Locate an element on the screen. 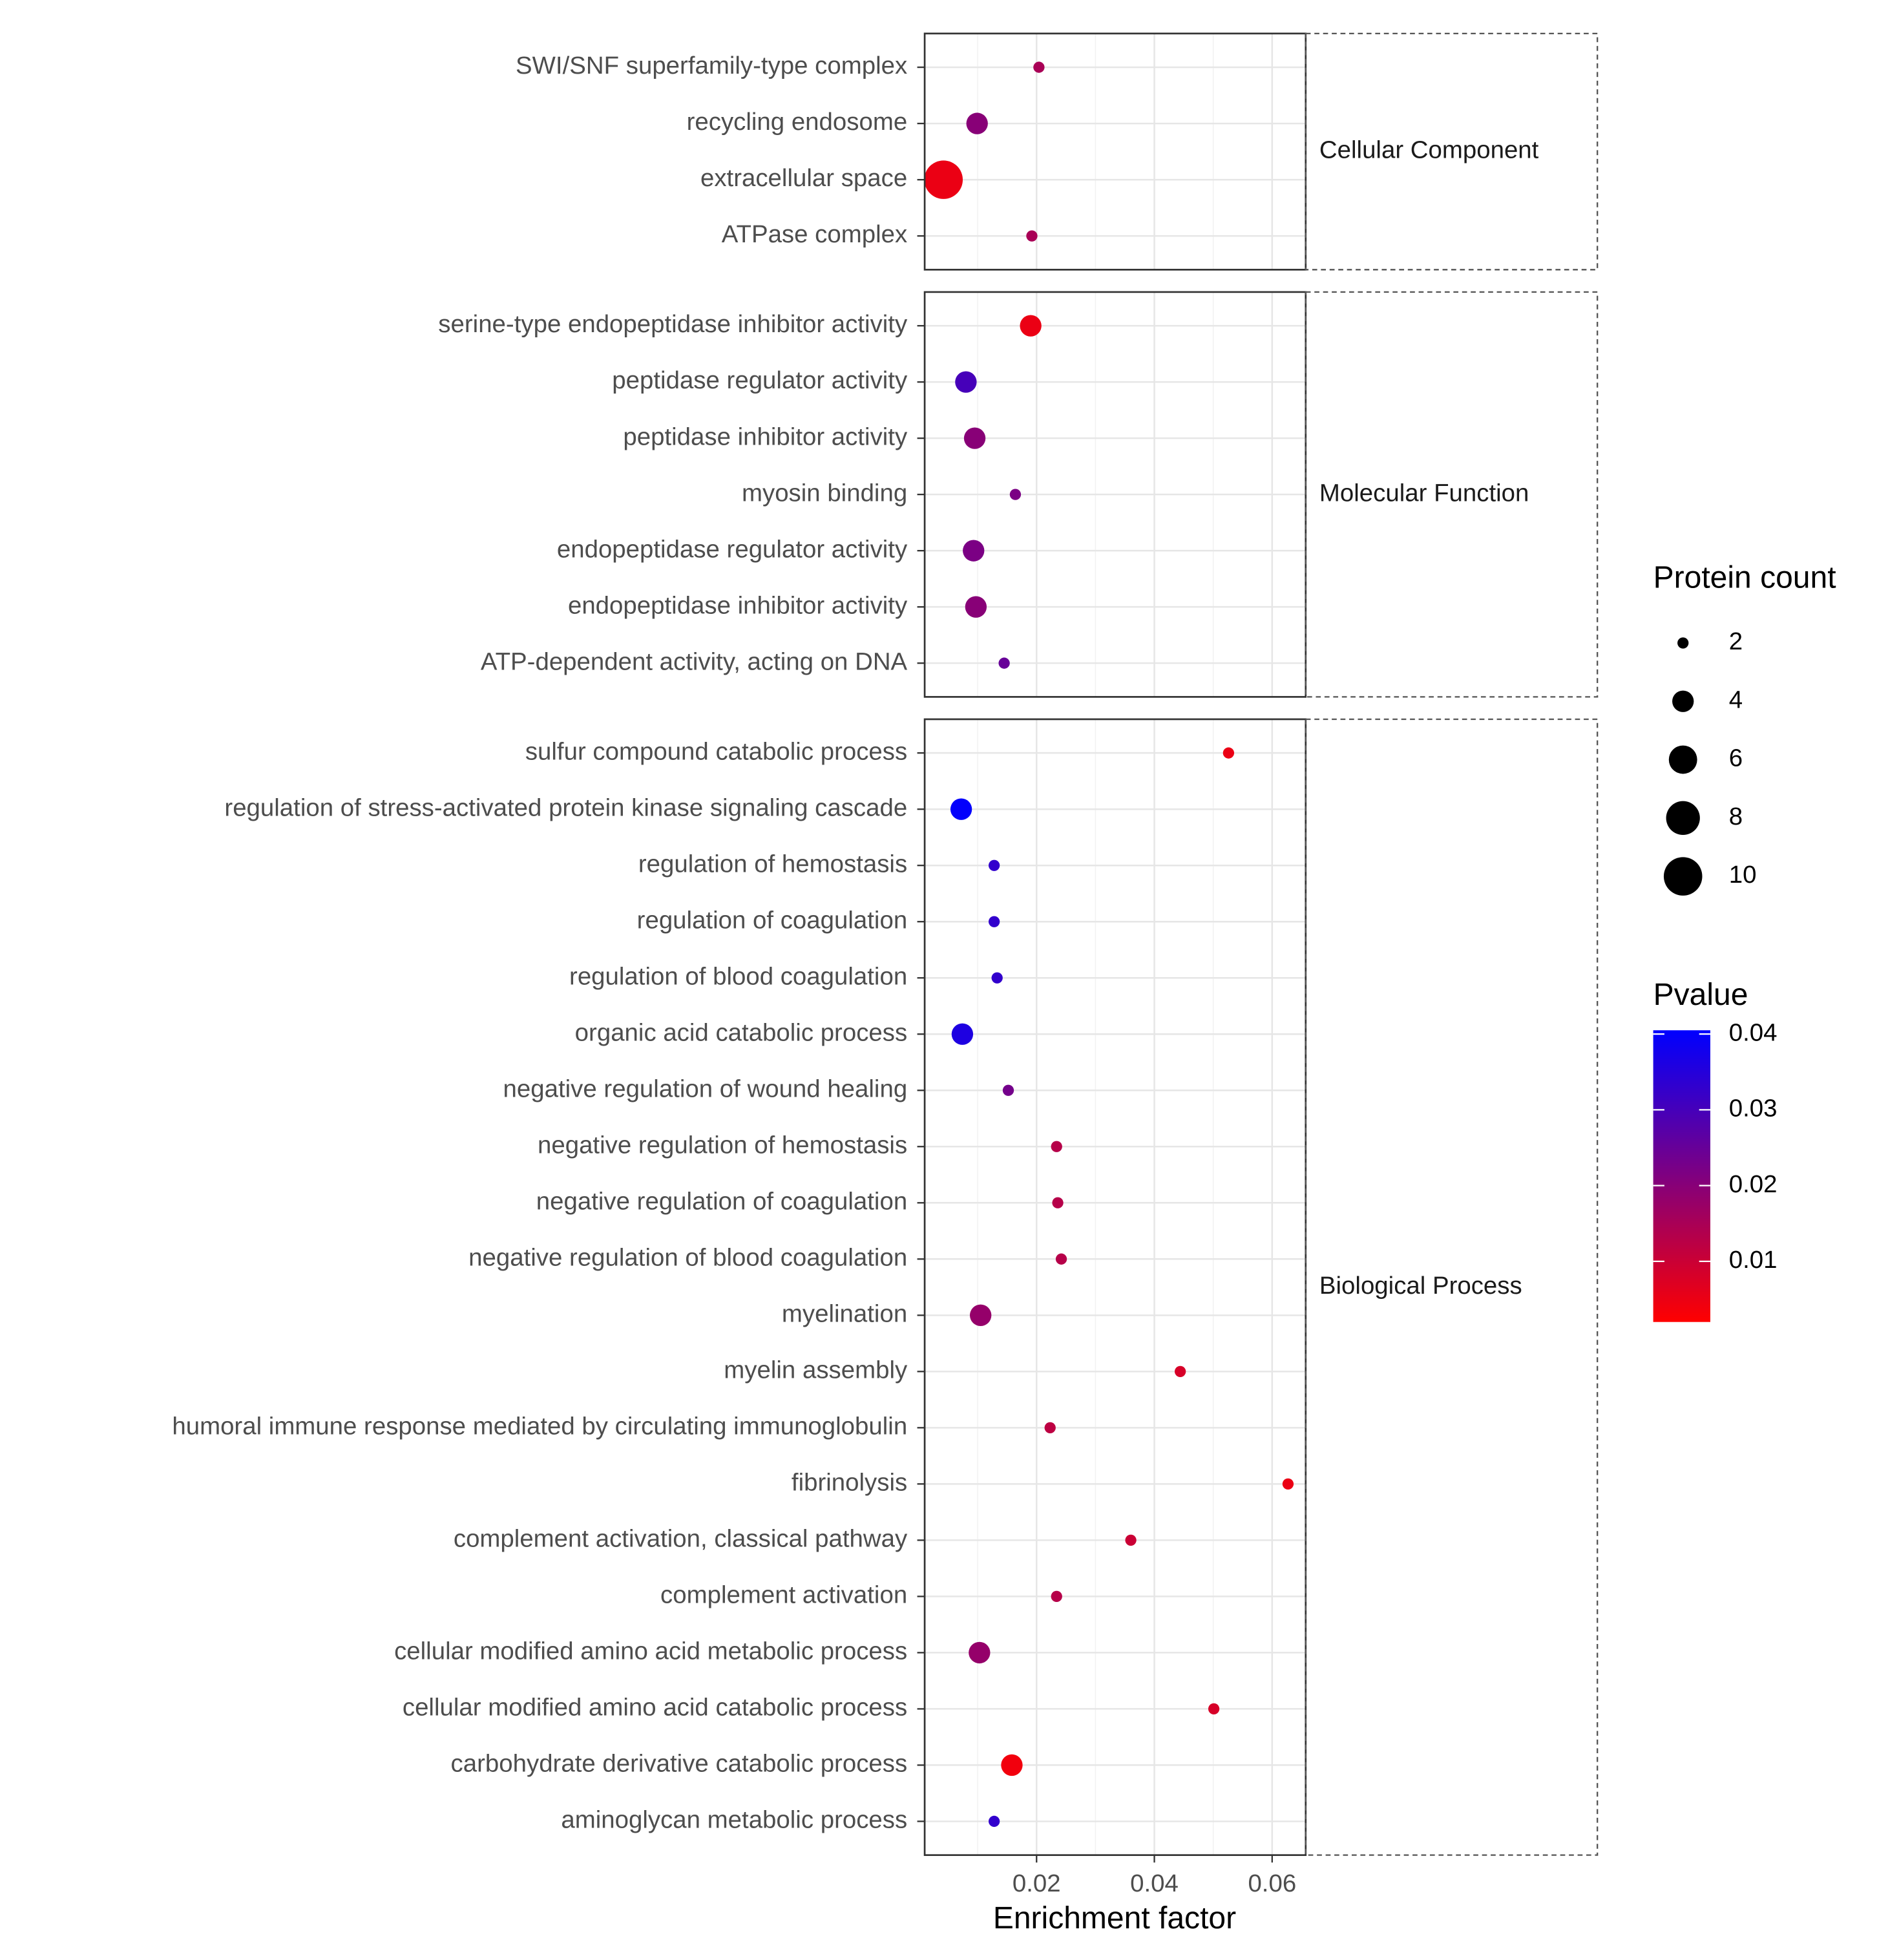 This screenshot has width=1899, height=1960. y-tick-label: negative regulation of blood coagulation is located at coordinates (687, 1257).